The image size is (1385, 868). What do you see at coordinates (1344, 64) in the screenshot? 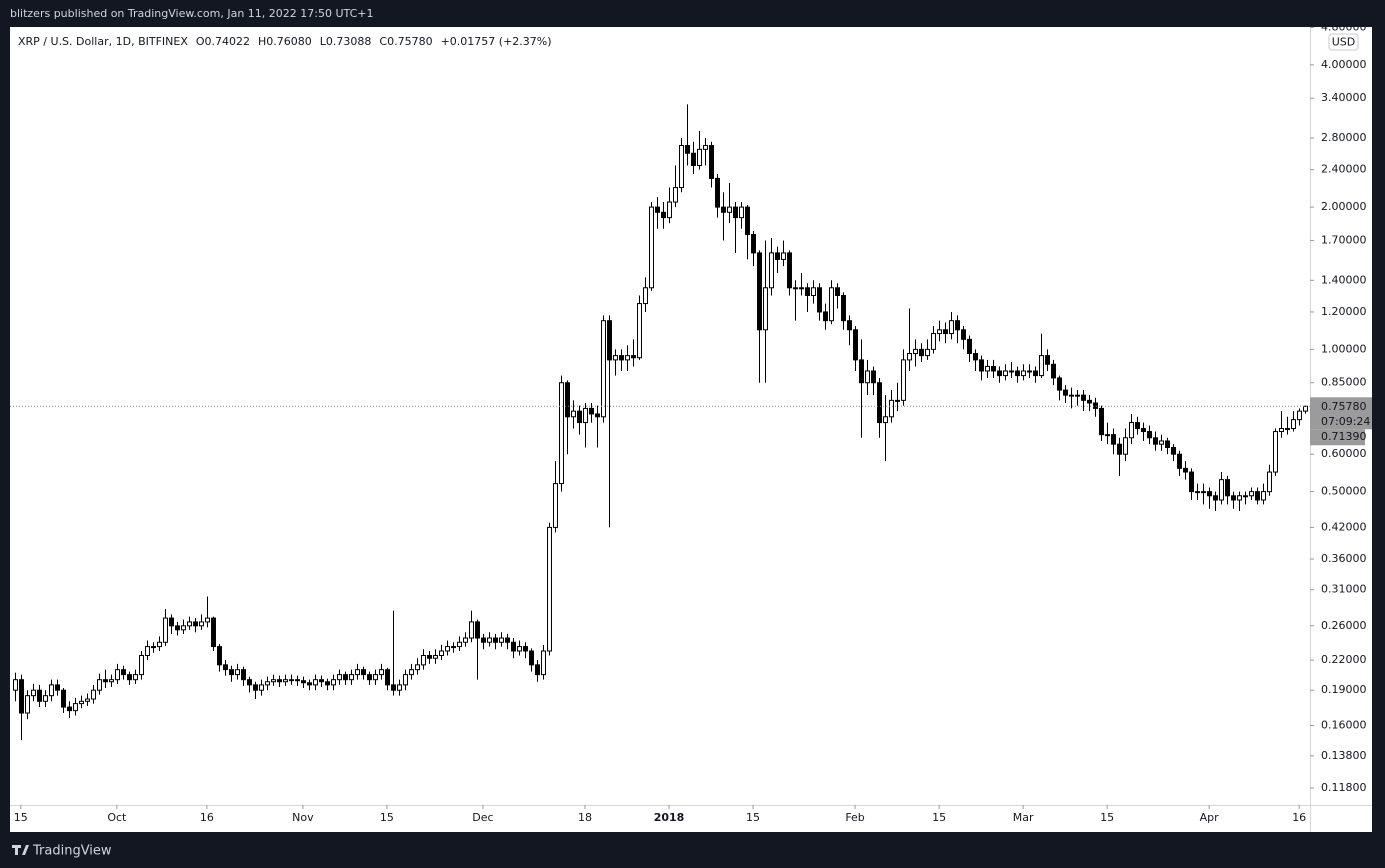
I see `y-tick-label: 4.00000` at bounding box center [1344, 64].